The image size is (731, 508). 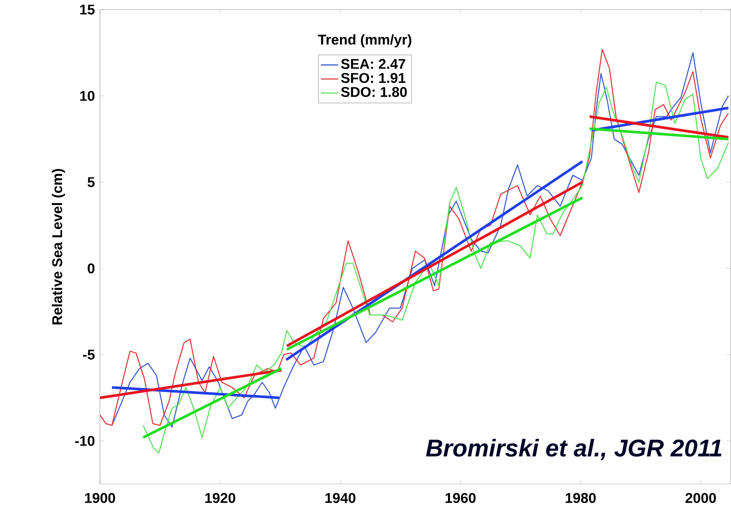 I want to click on x-tick-label: 2000, so click(x=701, y=498).